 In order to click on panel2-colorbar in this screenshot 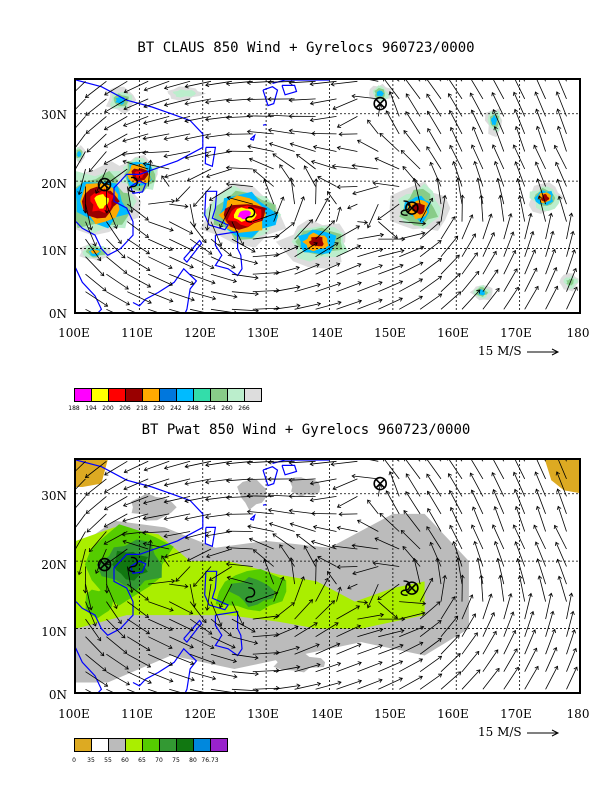, I will do `click(151, 745)`.